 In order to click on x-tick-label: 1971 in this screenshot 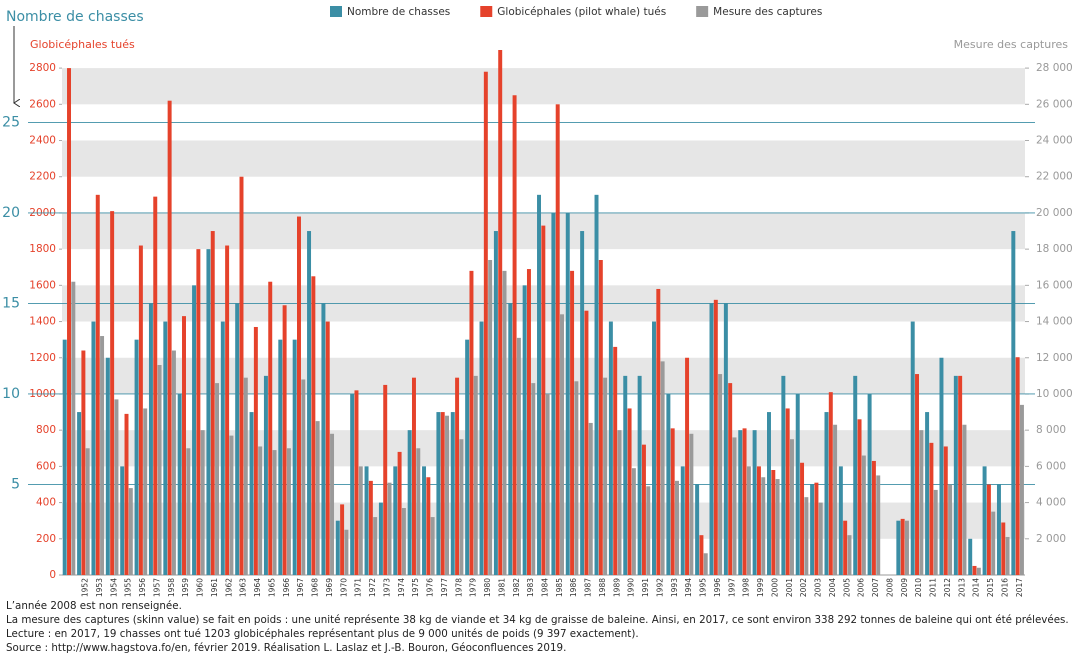, I will do `click(358, 587)`.